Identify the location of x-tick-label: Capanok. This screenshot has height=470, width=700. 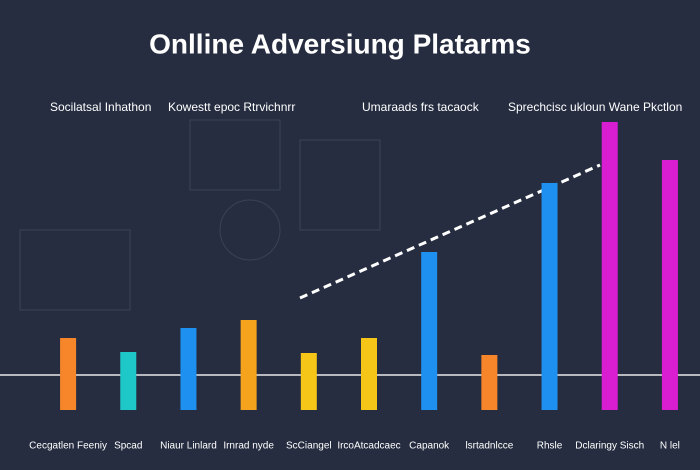
(429, 446).